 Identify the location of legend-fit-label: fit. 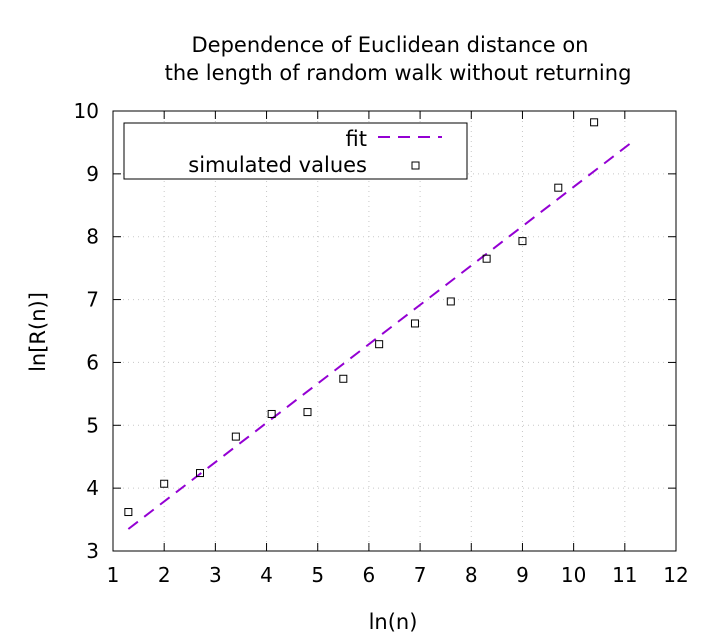
(356, 139).